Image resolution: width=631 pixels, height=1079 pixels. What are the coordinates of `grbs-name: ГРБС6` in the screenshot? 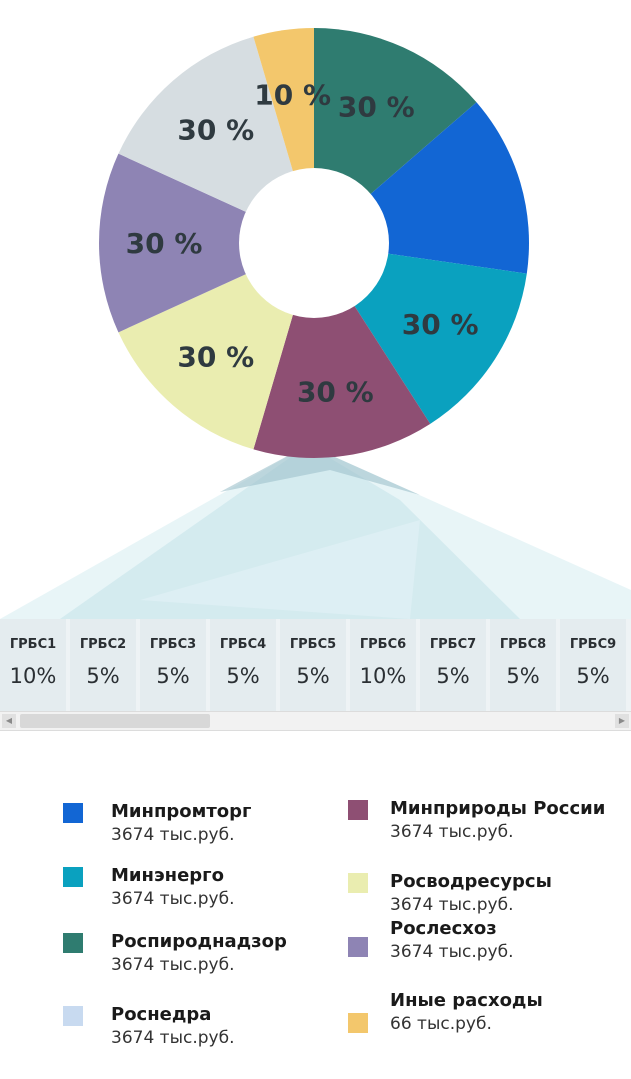 It's located at (383, 644).